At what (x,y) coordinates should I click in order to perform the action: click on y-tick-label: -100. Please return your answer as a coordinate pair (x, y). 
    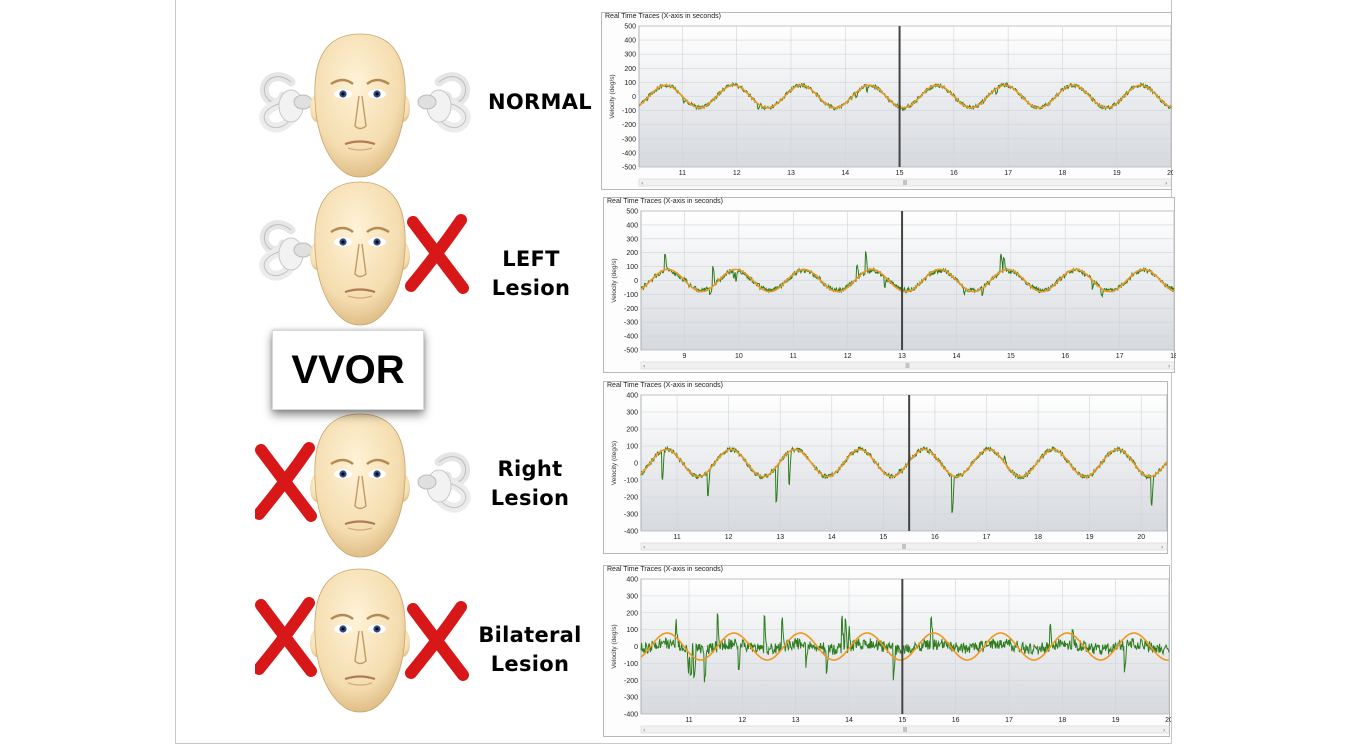
    Looking at the image, I should click on (631, 481).